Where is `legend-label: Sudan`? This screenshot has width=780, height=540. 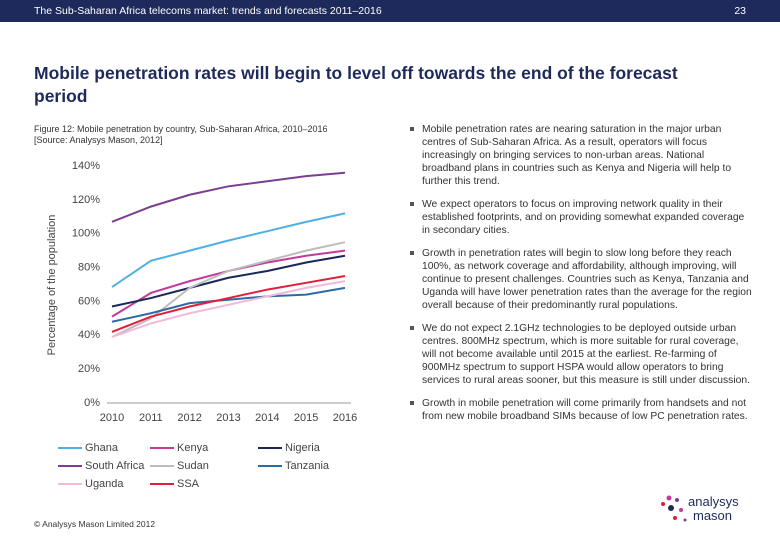
legend-label: Sudan is located at coordinates (193, 466).